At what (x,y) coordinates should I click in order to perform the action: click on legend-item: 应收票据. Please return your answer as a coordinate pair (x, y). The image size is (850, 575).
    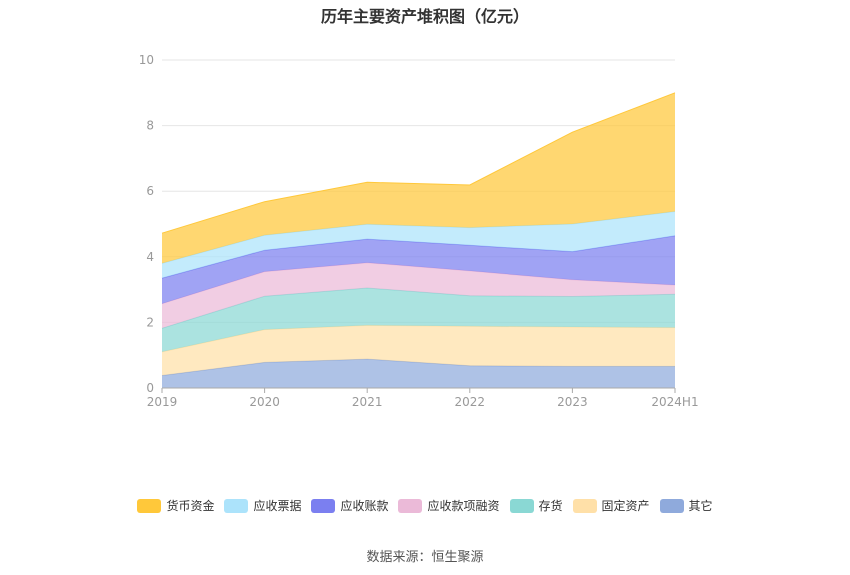
    Looking at the image, I should click on (262, 505).